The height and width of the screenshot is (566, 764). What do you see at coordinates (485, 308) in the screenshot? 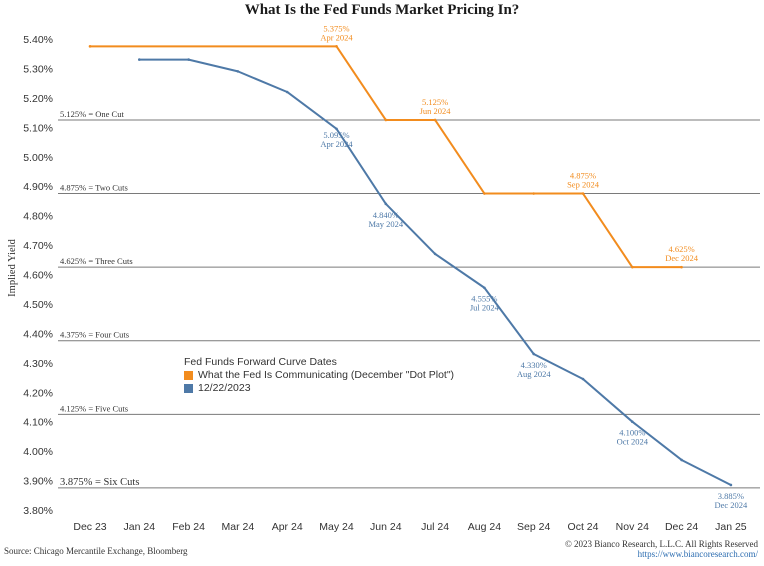
I see `data-label: Jul 2024` at bounding box center [485, 308].